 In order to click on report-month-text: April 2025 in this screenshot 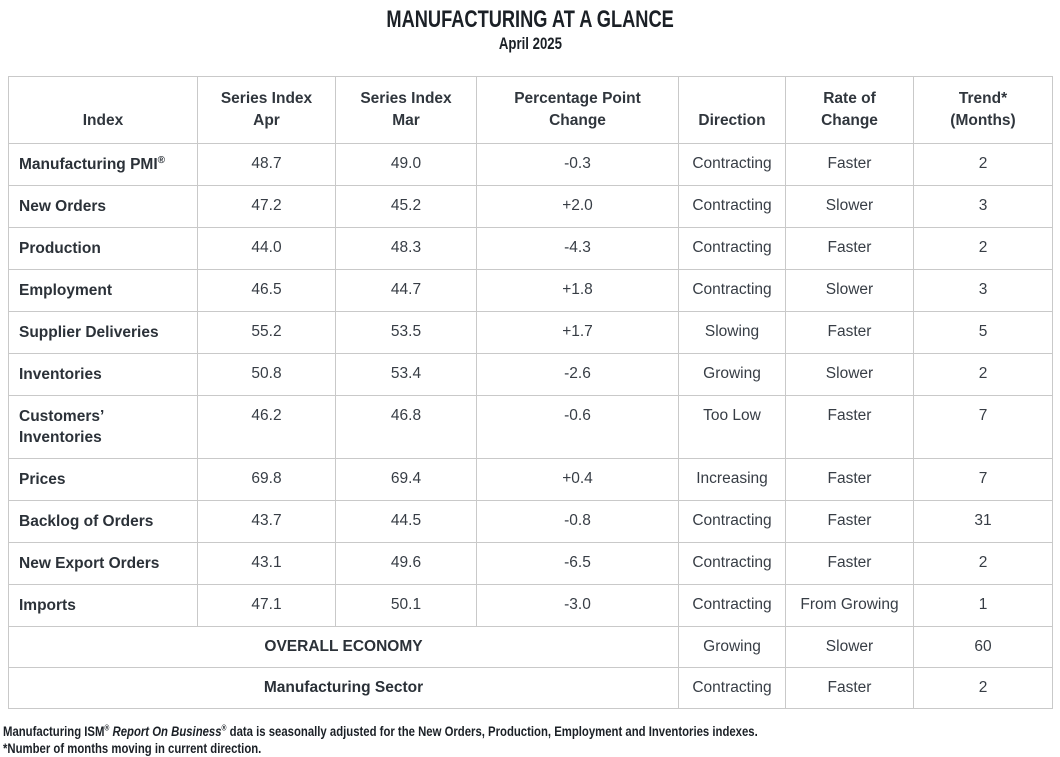, I will do `click(529, 44)`.